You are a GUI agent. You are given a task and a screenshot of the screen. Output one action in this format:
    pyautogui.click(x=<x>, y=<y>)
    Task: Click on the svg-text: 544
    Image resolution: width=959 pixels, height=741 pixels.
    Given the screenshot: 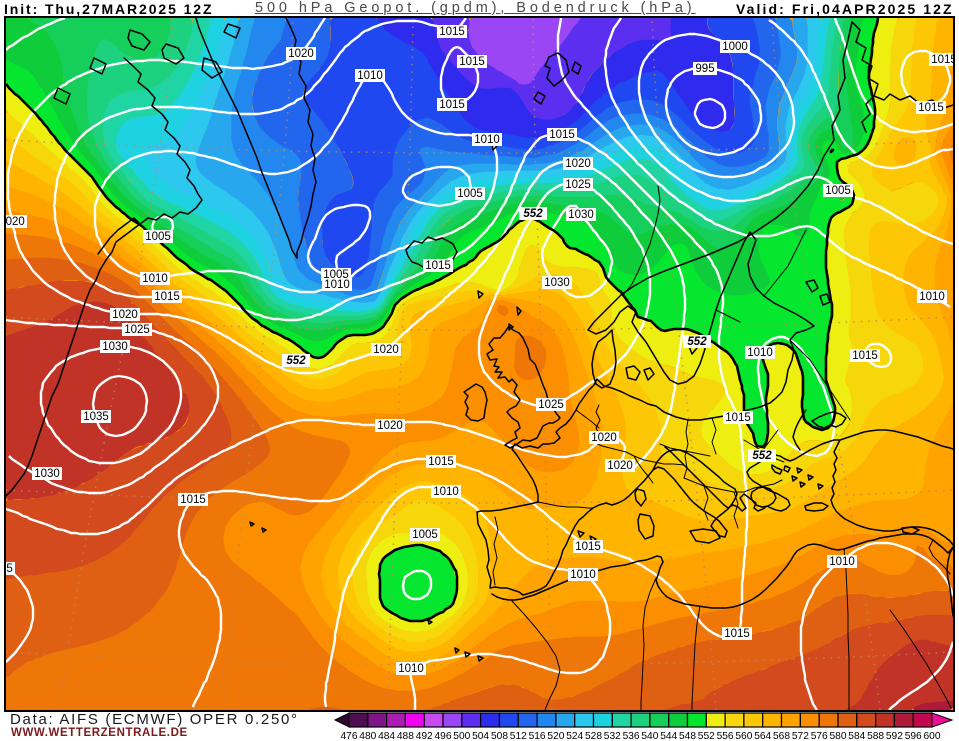 What is the action you would take?
    pyautogui.click(x=668, y=735)
    